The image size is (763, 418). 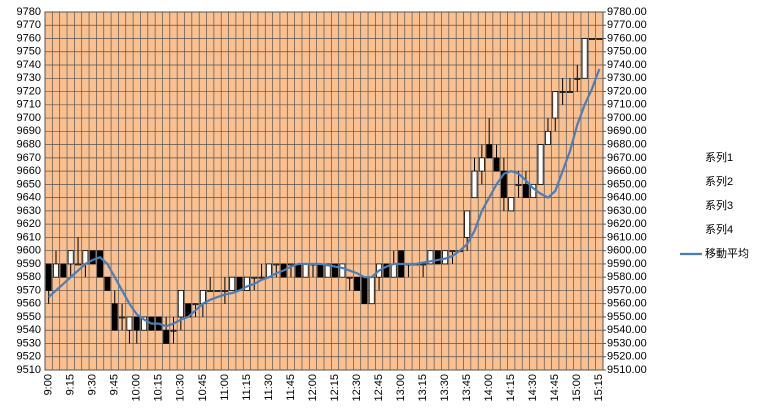 I want to click on x-tick-label: 11:15, so click(x=247, y=387).